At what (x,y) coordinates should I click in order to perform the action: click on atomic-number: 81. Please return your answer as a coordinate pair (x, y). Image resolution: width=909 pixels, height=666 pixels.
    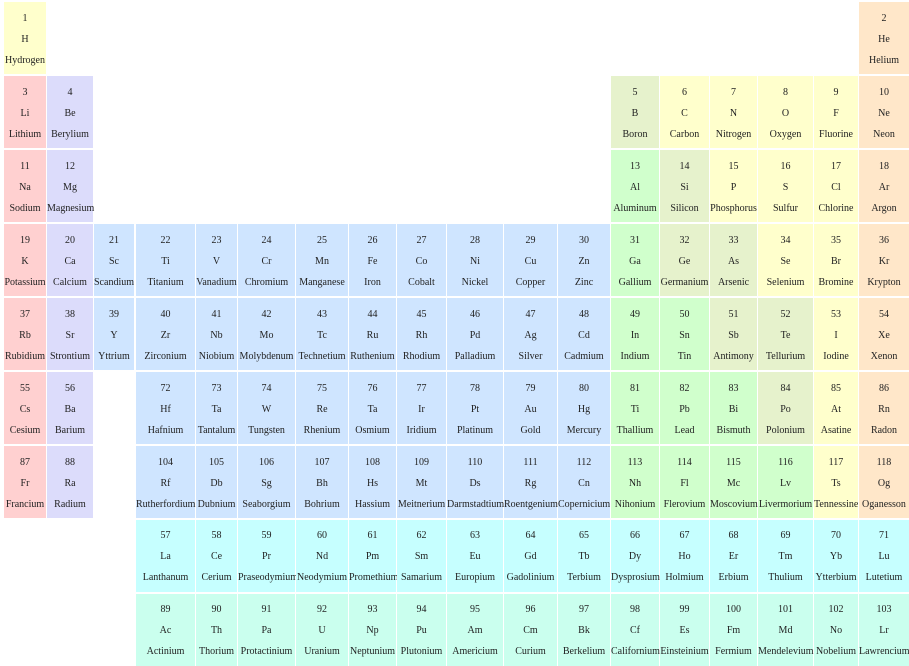
    Looking at the image, I should click on (635, 388).